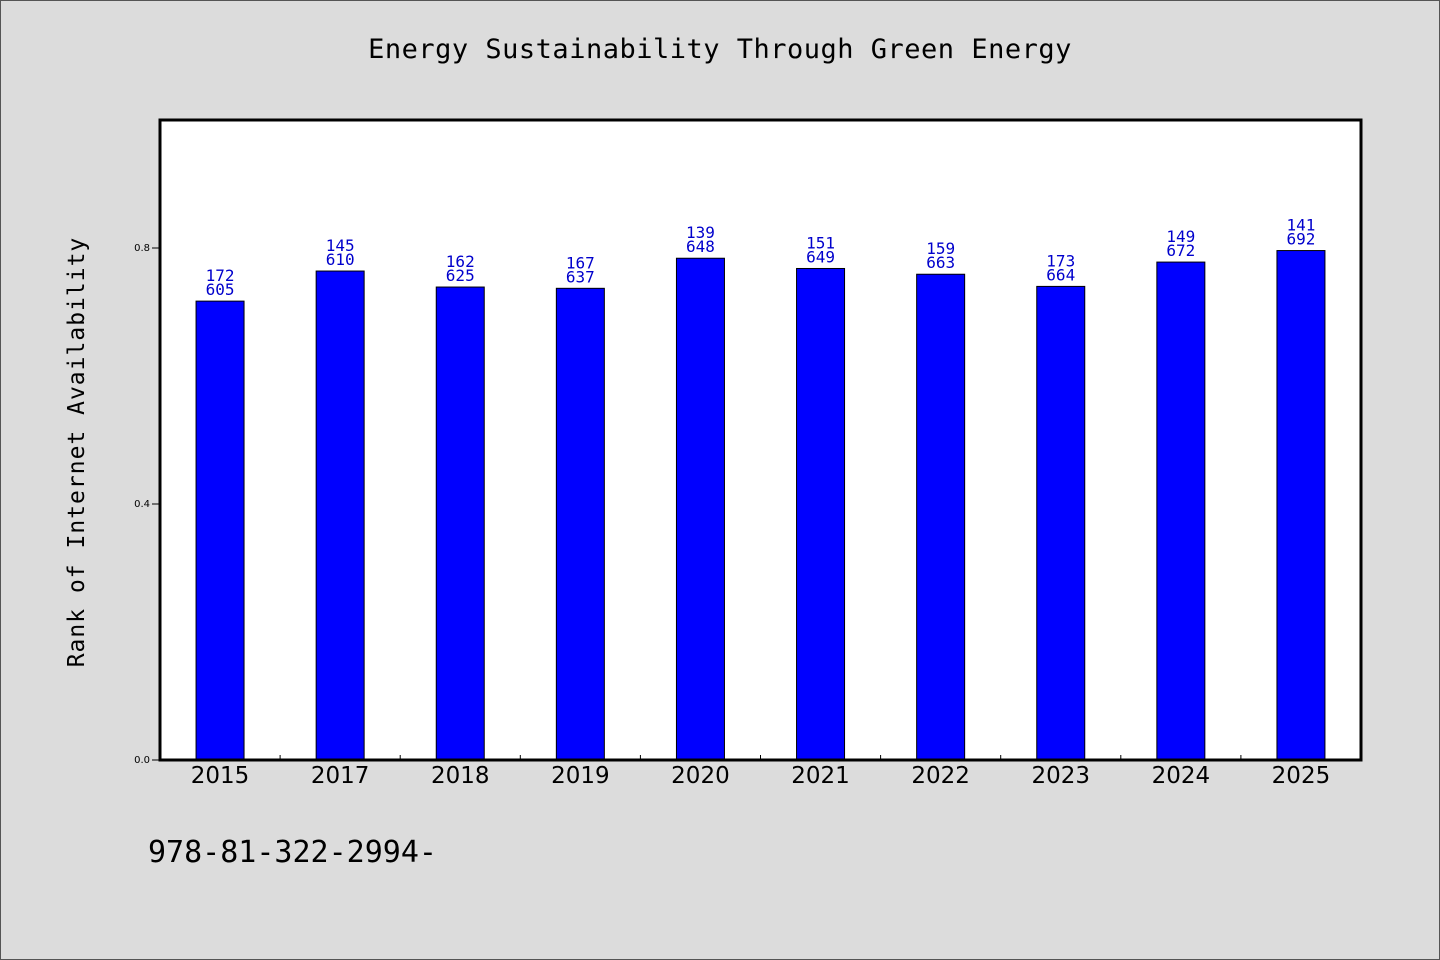 The image size is (1440, 960). What do you see at coordinates (460, 261) in the screenshot?
I see `bar-label-top-2018: 162` at bounding box center [460, 261].